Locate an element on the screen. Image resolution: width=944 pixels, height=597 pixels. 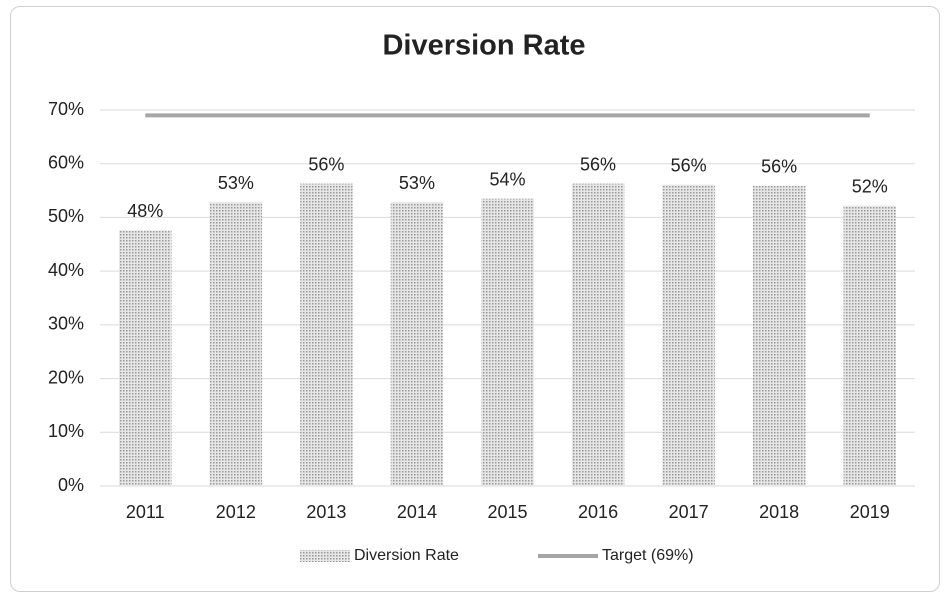
y-tick-label: 50% is located at coordinates (66, 216).